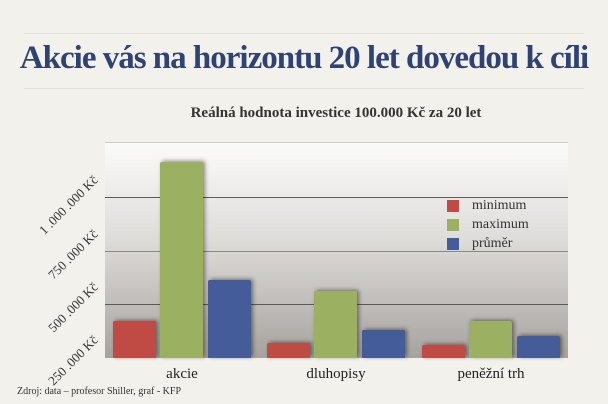 The height and width of the screenshot is (404, 608). Describe the element at coordinates (443, 351) in the screenshot. I see `bar-peněžní-trh-minimum` at that location.